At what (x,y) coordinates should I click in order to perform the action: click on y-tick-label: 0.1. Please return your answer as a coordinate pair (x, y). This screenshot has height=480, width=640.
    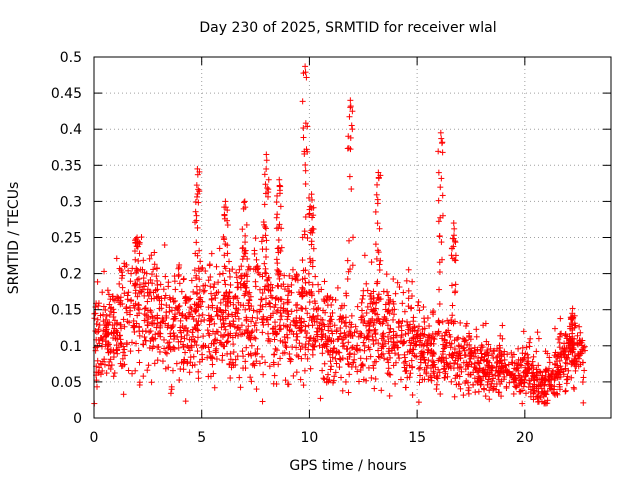
    Looking at the image, I should click on (71, 347).